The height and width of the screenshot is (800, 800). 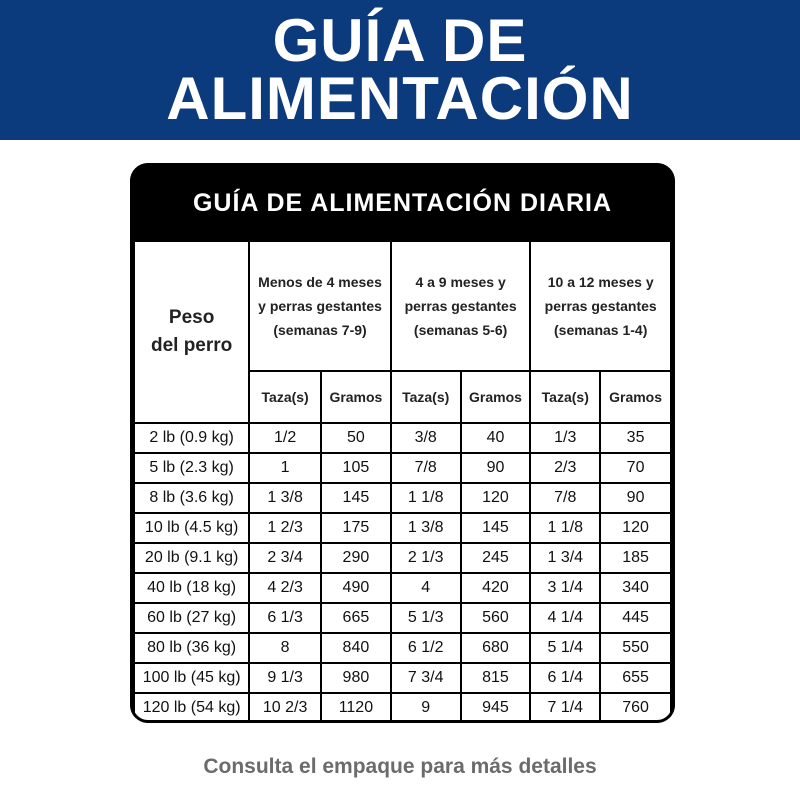 What do you see at coordinates (495, 438) in the screenshot?
I see `grams-cell: 40` at bounding box center [495, 438].